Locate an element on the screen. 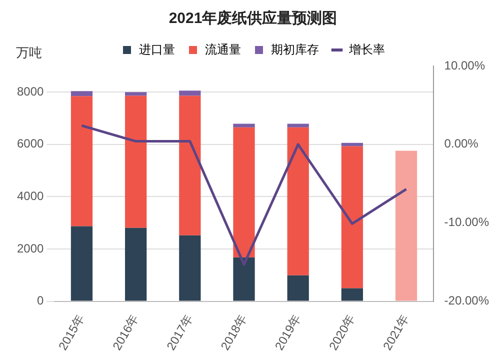  y2-tick-label: -10.00% is located at coordinates (467, 222).